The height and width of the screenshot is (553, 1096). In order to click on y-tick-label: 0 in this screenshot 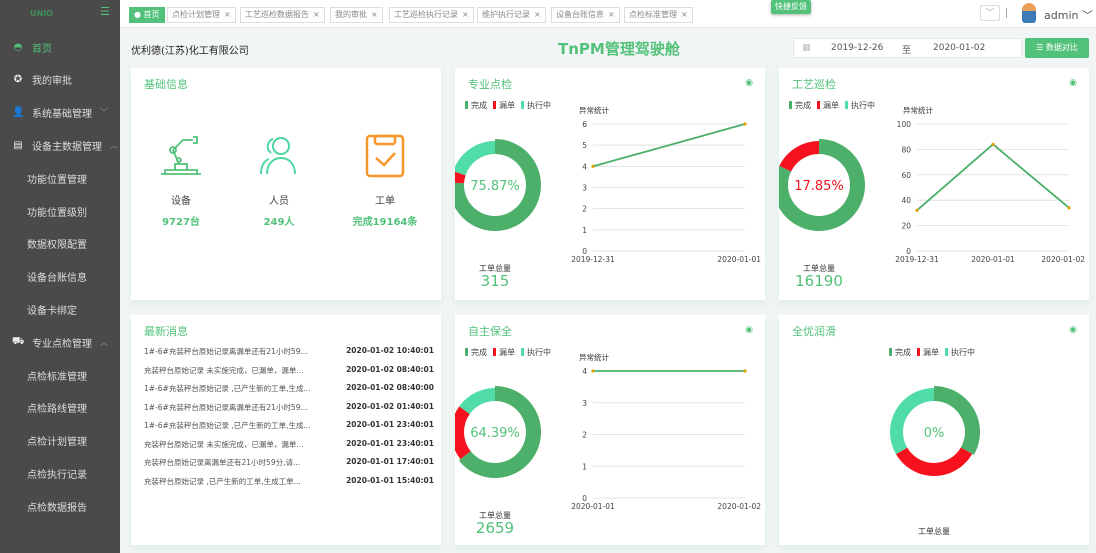, I will do `click(584, 251)`.